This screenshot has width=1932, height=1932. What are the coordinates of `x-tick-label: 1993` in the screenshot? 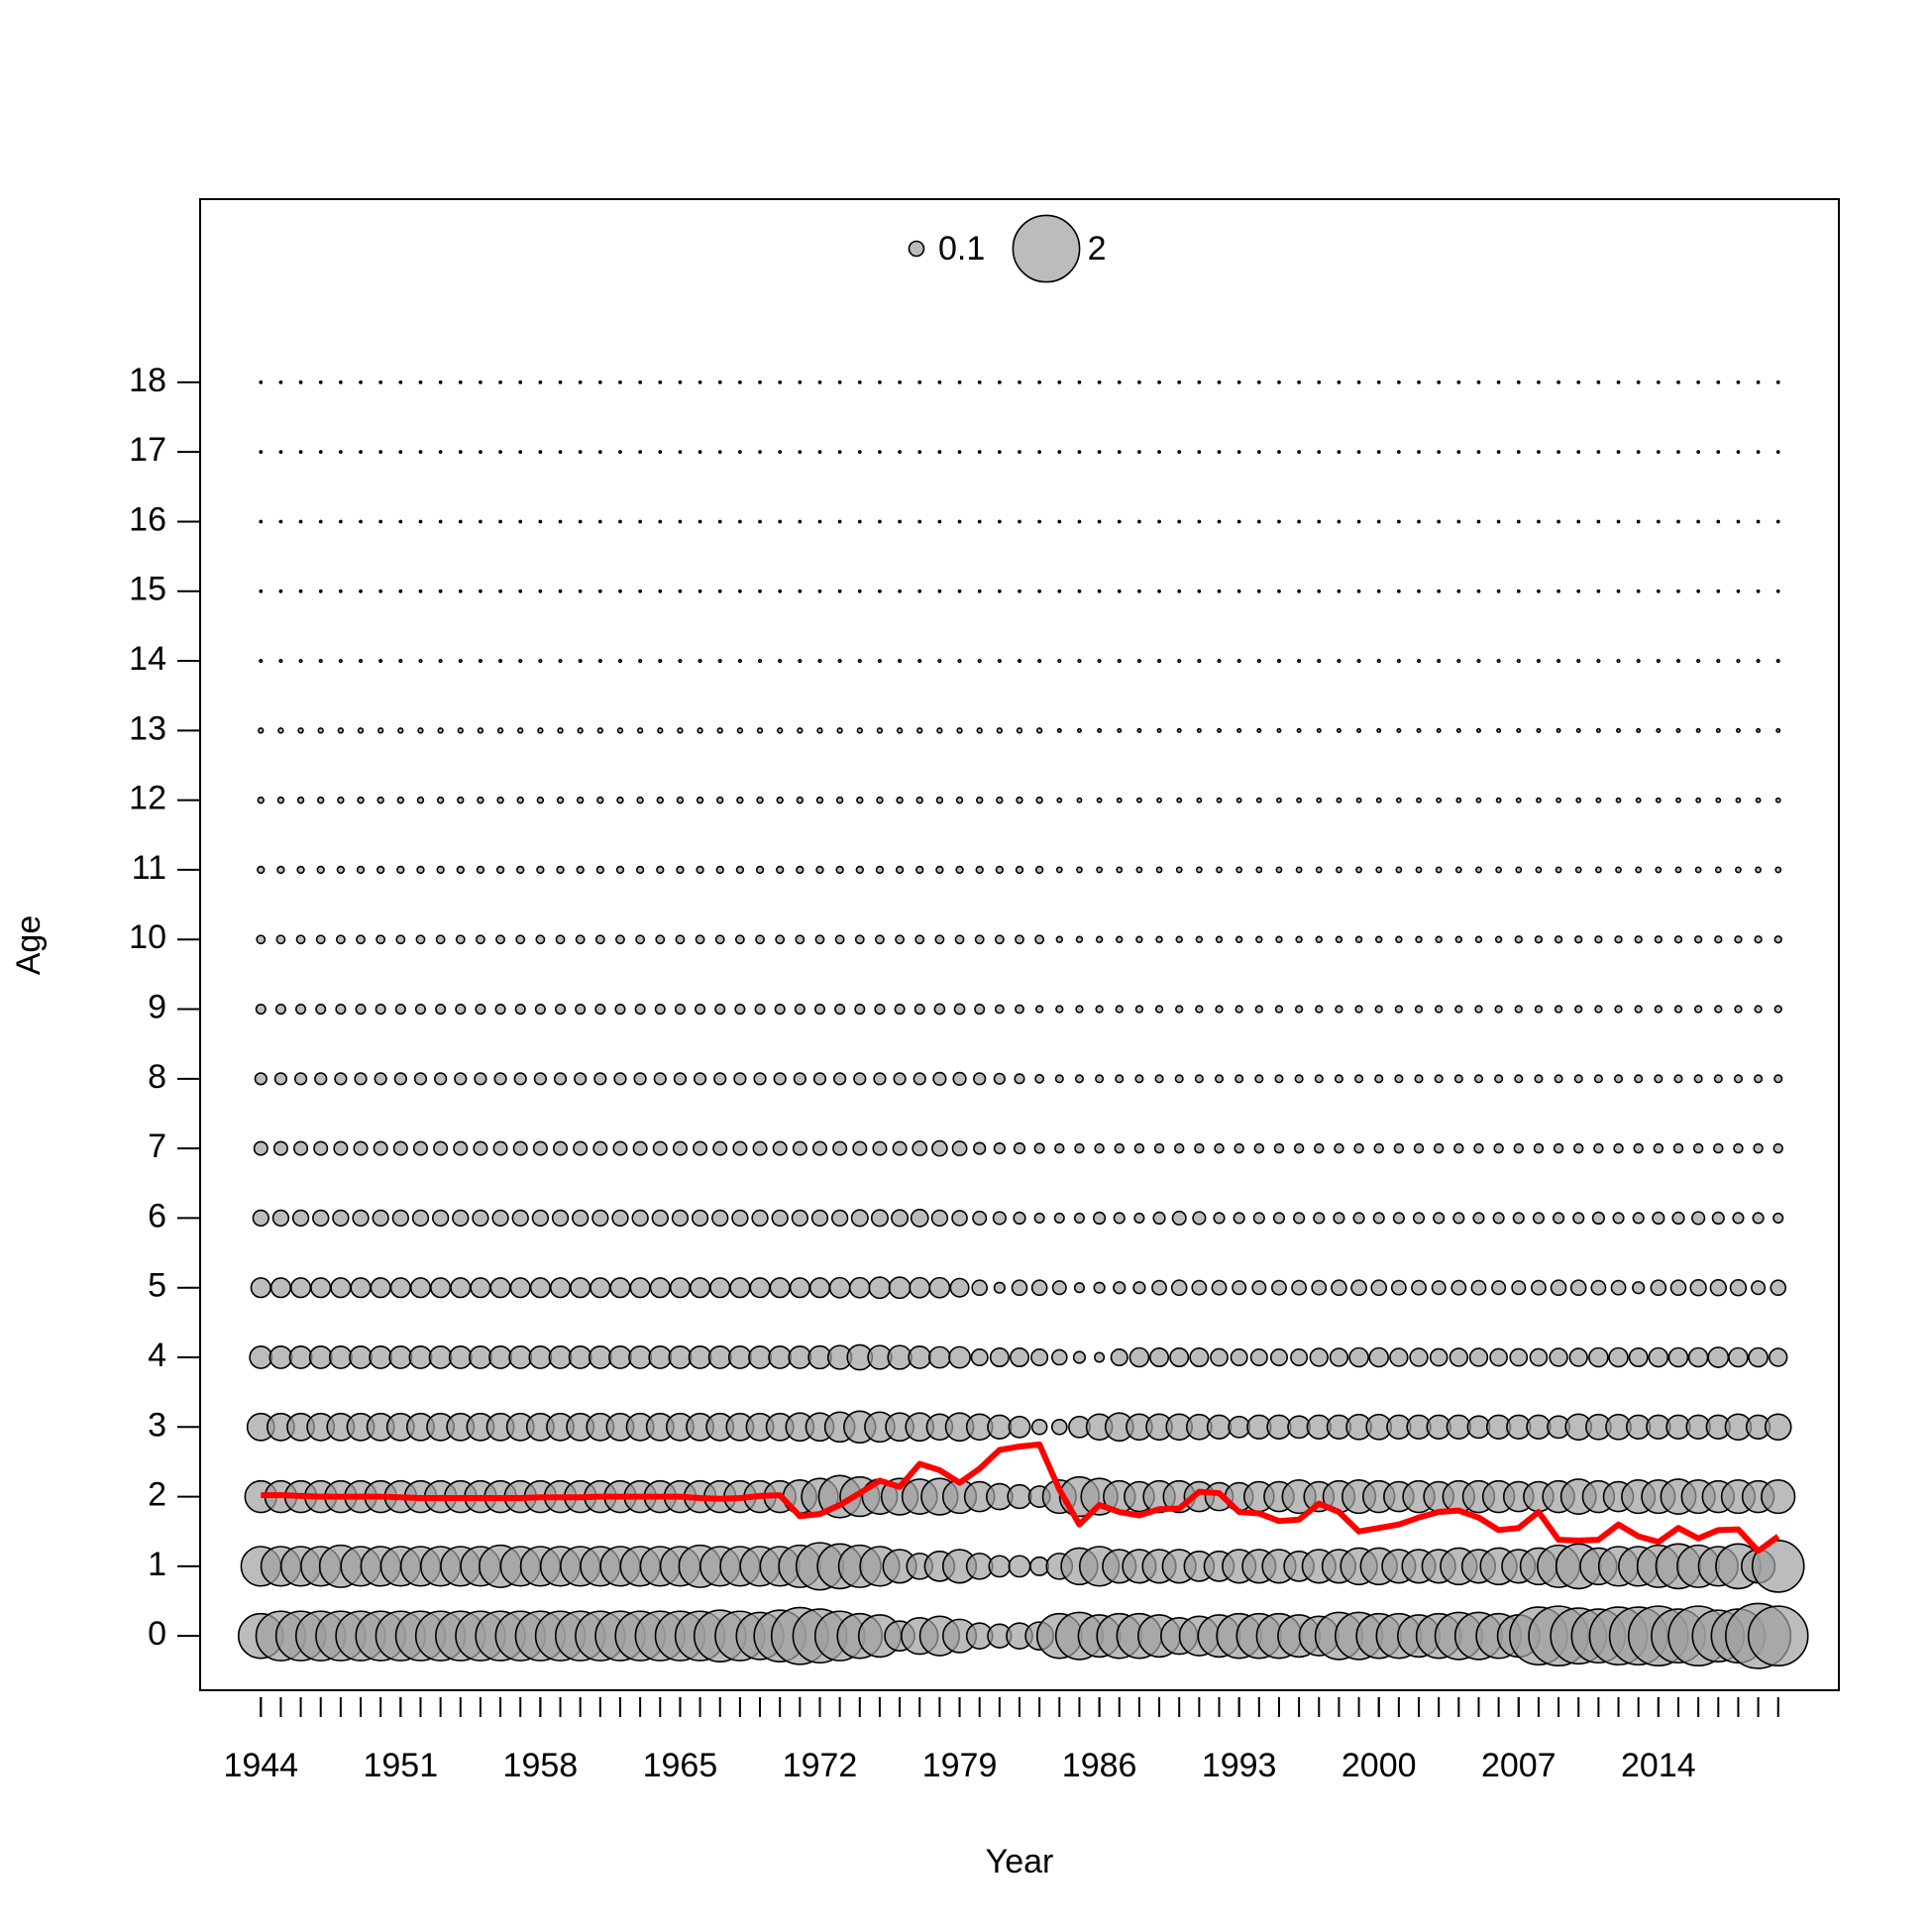 It's located at (1239, 1765).